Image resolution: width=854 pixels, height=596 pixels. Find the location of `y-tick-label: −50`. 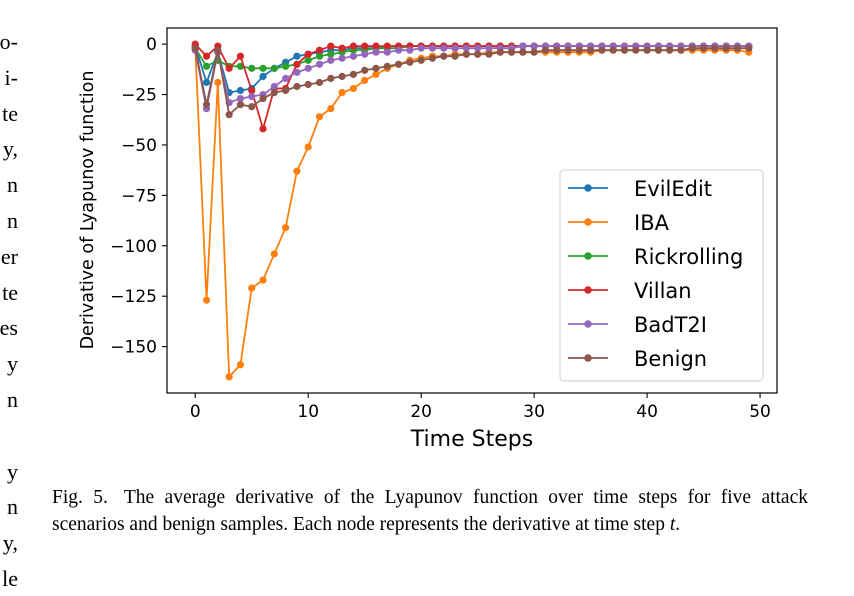

y-tick-label: −50 is located at coordinates (139, 146).